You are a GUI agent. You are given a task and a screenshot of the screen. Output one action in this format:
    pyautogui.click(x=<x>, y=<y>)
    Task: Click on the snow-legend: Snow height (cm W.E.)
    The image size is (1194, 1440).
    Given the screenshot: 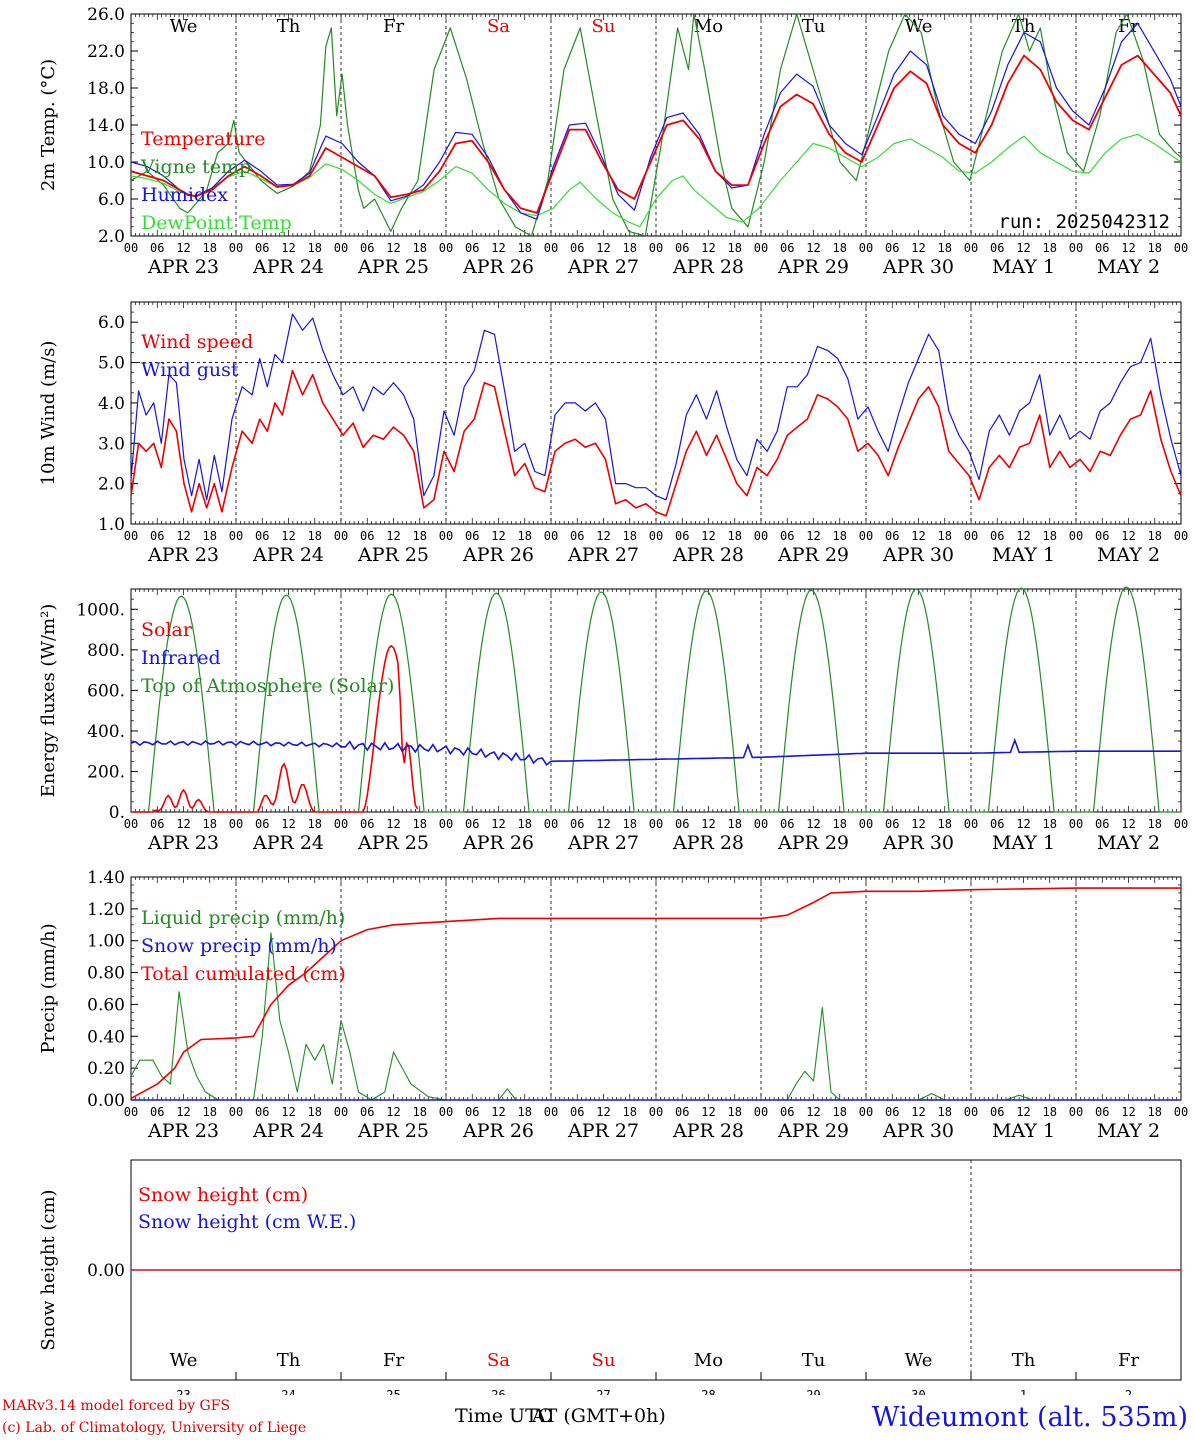 What is the action you would take?
    pyautogui.click(x=247, y=1222)
    